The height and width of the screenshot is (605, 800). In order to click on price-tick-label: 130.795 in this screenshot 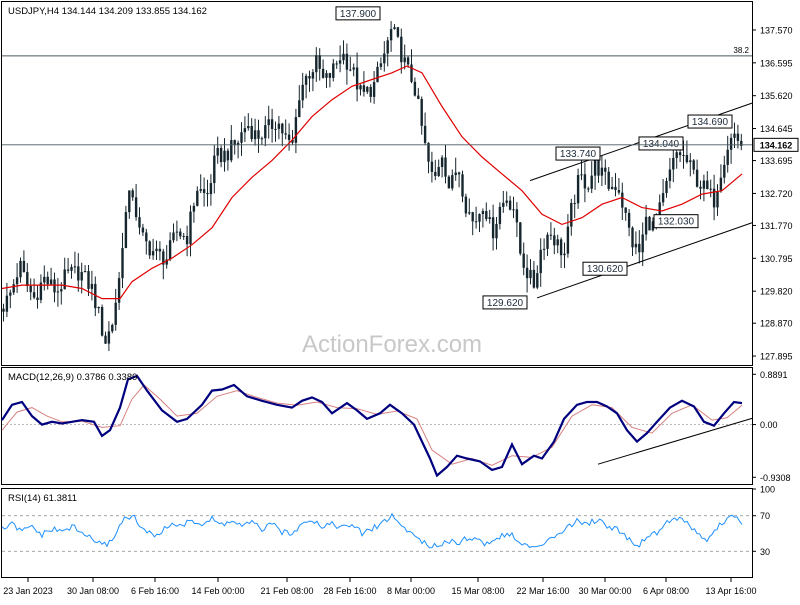, I will do `click(776, 259)`.